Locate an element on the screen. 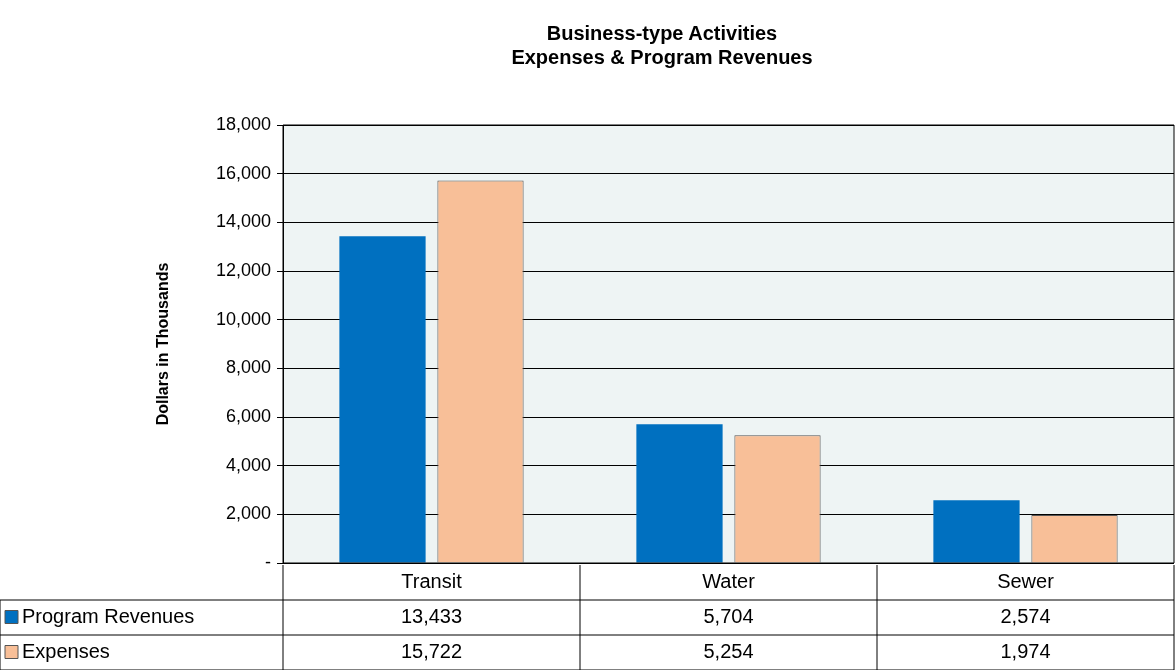  y-tick-label: - is located at coordinates (268, 561).